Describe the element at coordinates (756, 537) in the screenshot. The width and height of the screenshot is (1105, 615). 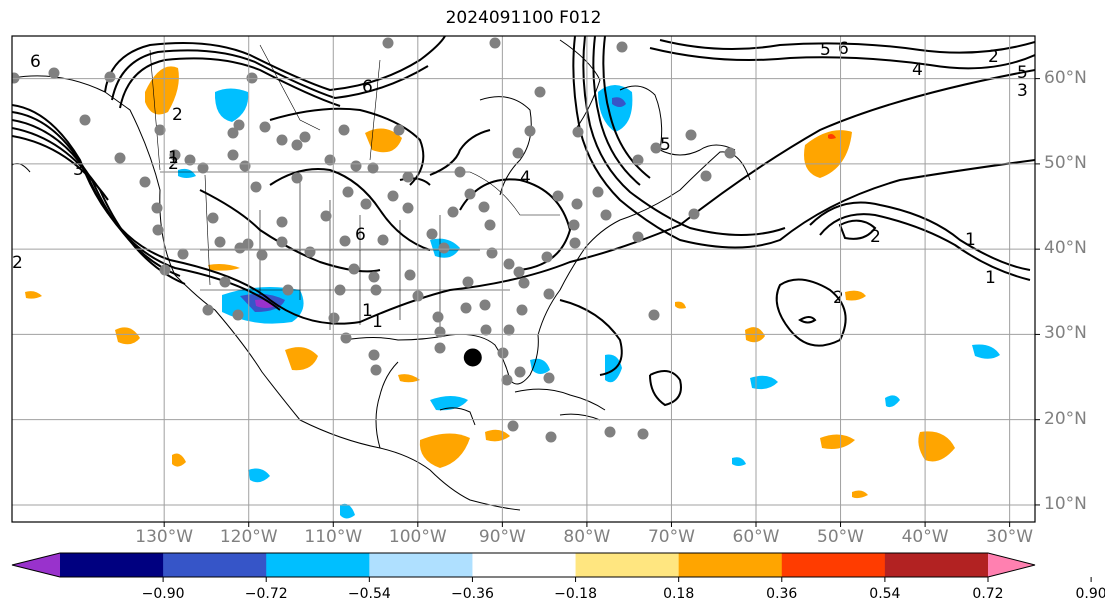
I see `lon-tick-label: 60°W` at that location.